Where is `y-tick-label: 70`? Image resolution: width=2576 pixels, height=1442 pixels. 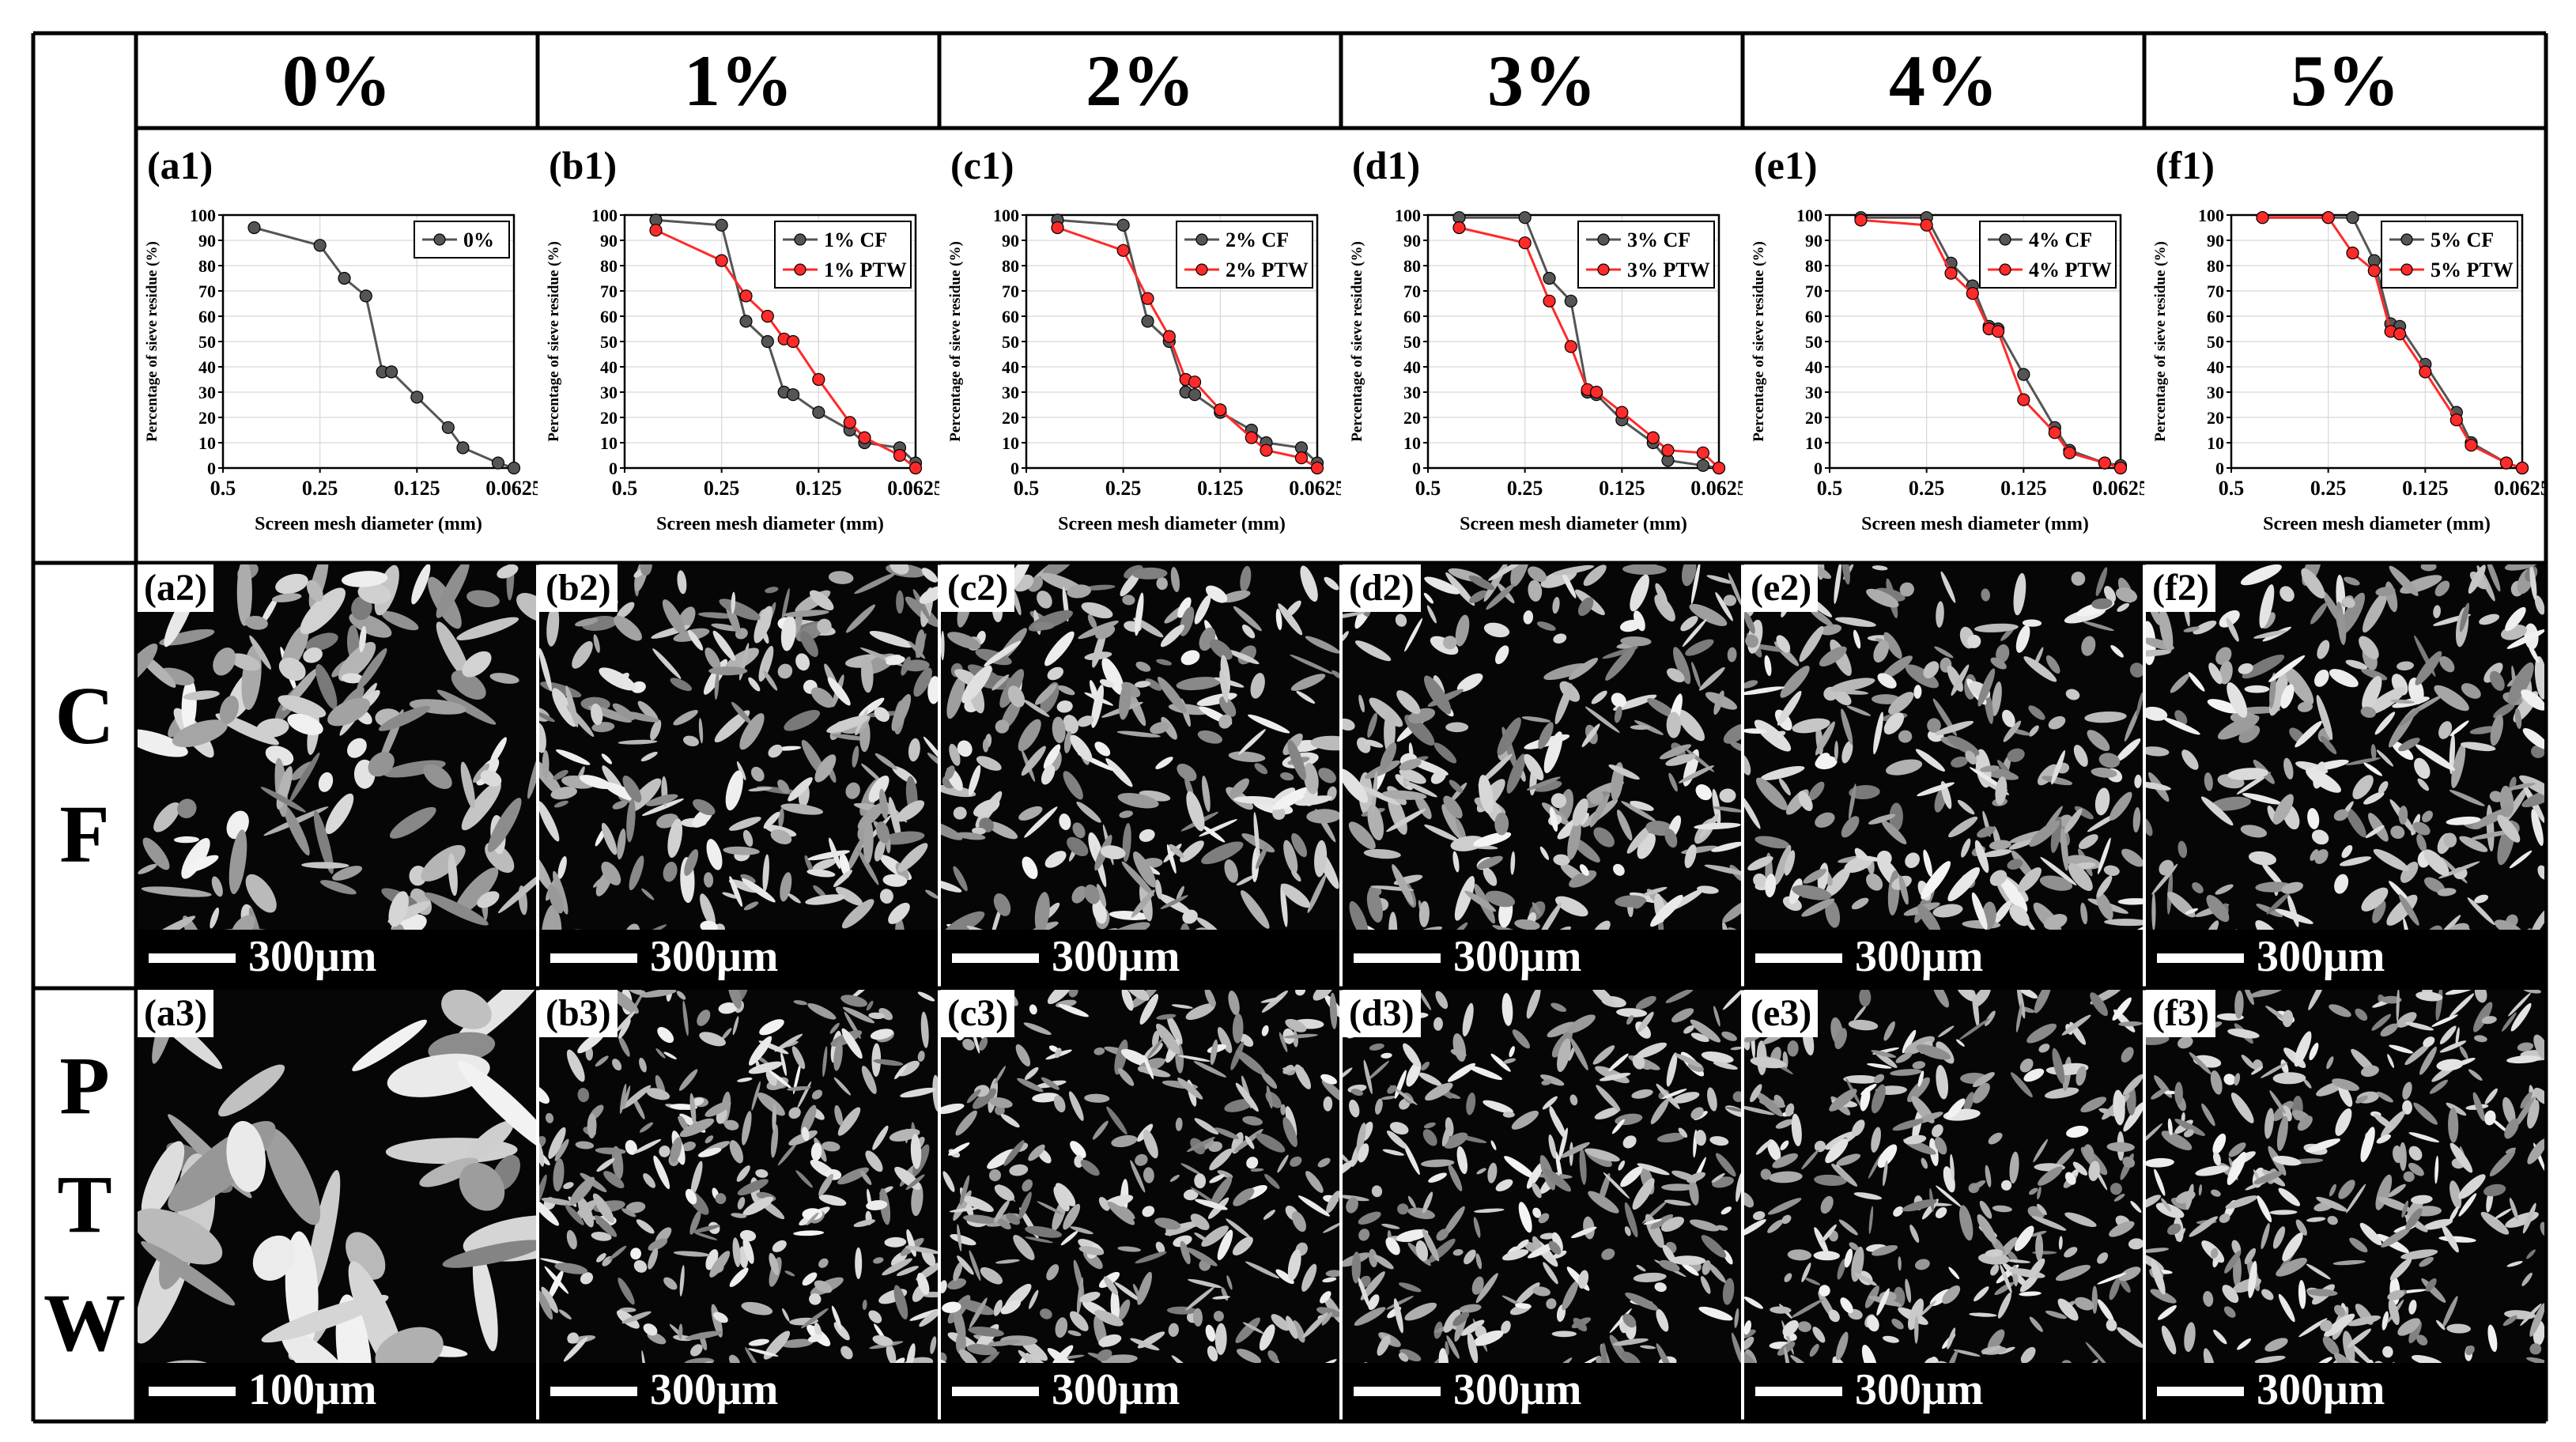 y-tick-label: 70 is located at coordinates (2215, 291).